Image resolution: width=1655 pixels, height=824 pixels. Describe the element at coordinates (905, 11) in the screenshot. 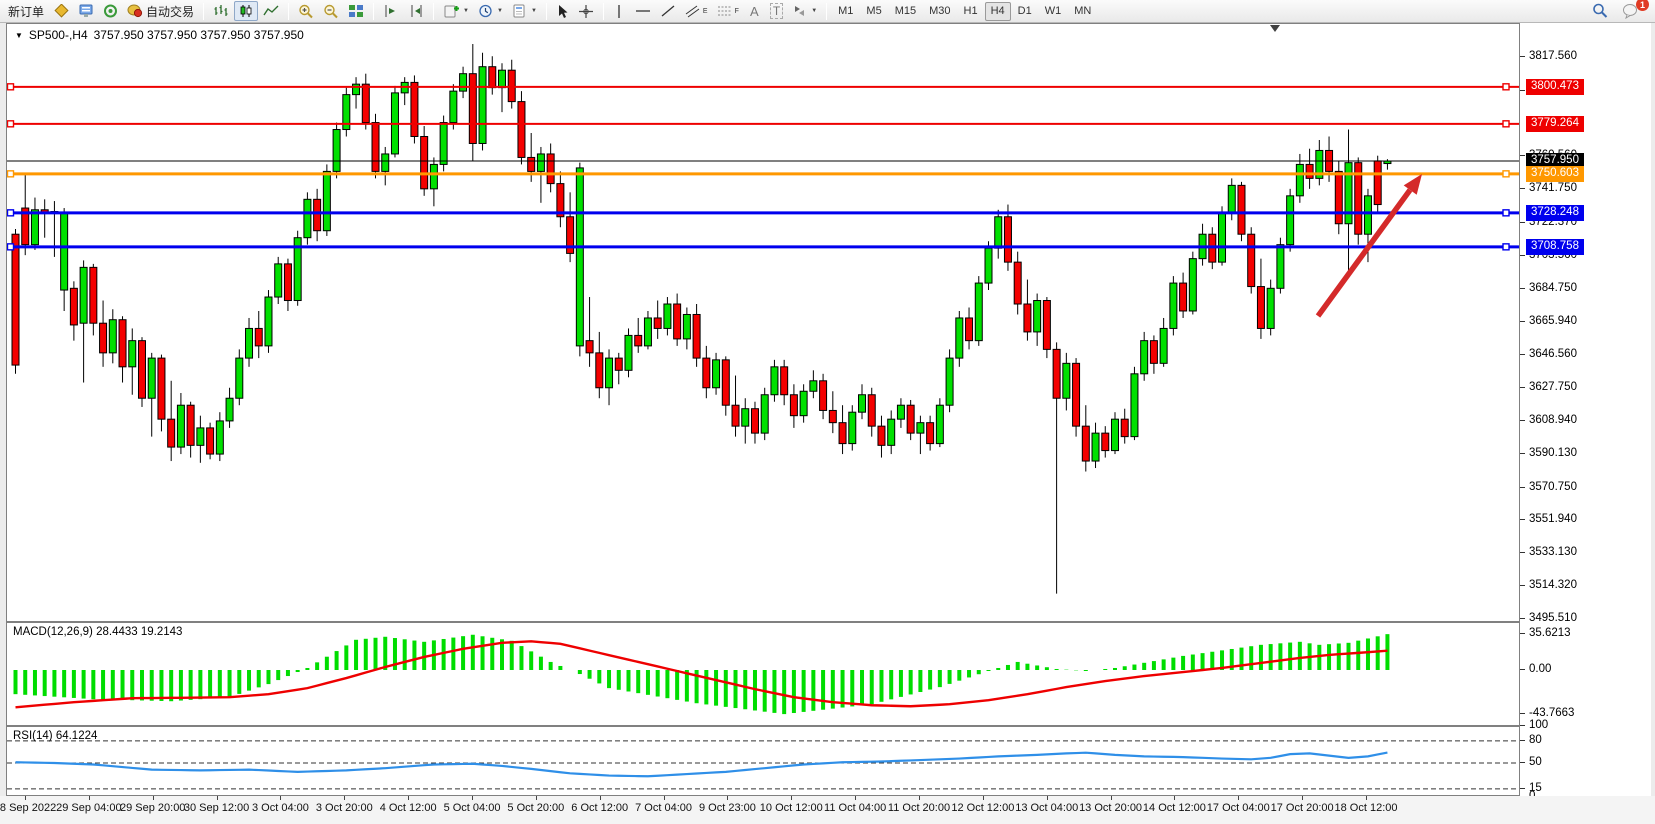

I see `timeframe-button-m15: M15` at that location.